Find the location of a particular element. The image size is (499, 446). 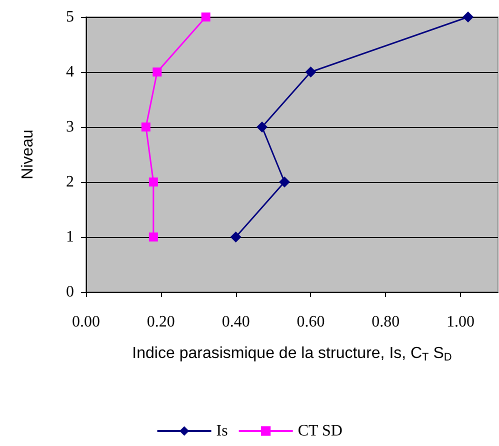

x-tick-label: 0.00 is located at coordinates (86, 322).